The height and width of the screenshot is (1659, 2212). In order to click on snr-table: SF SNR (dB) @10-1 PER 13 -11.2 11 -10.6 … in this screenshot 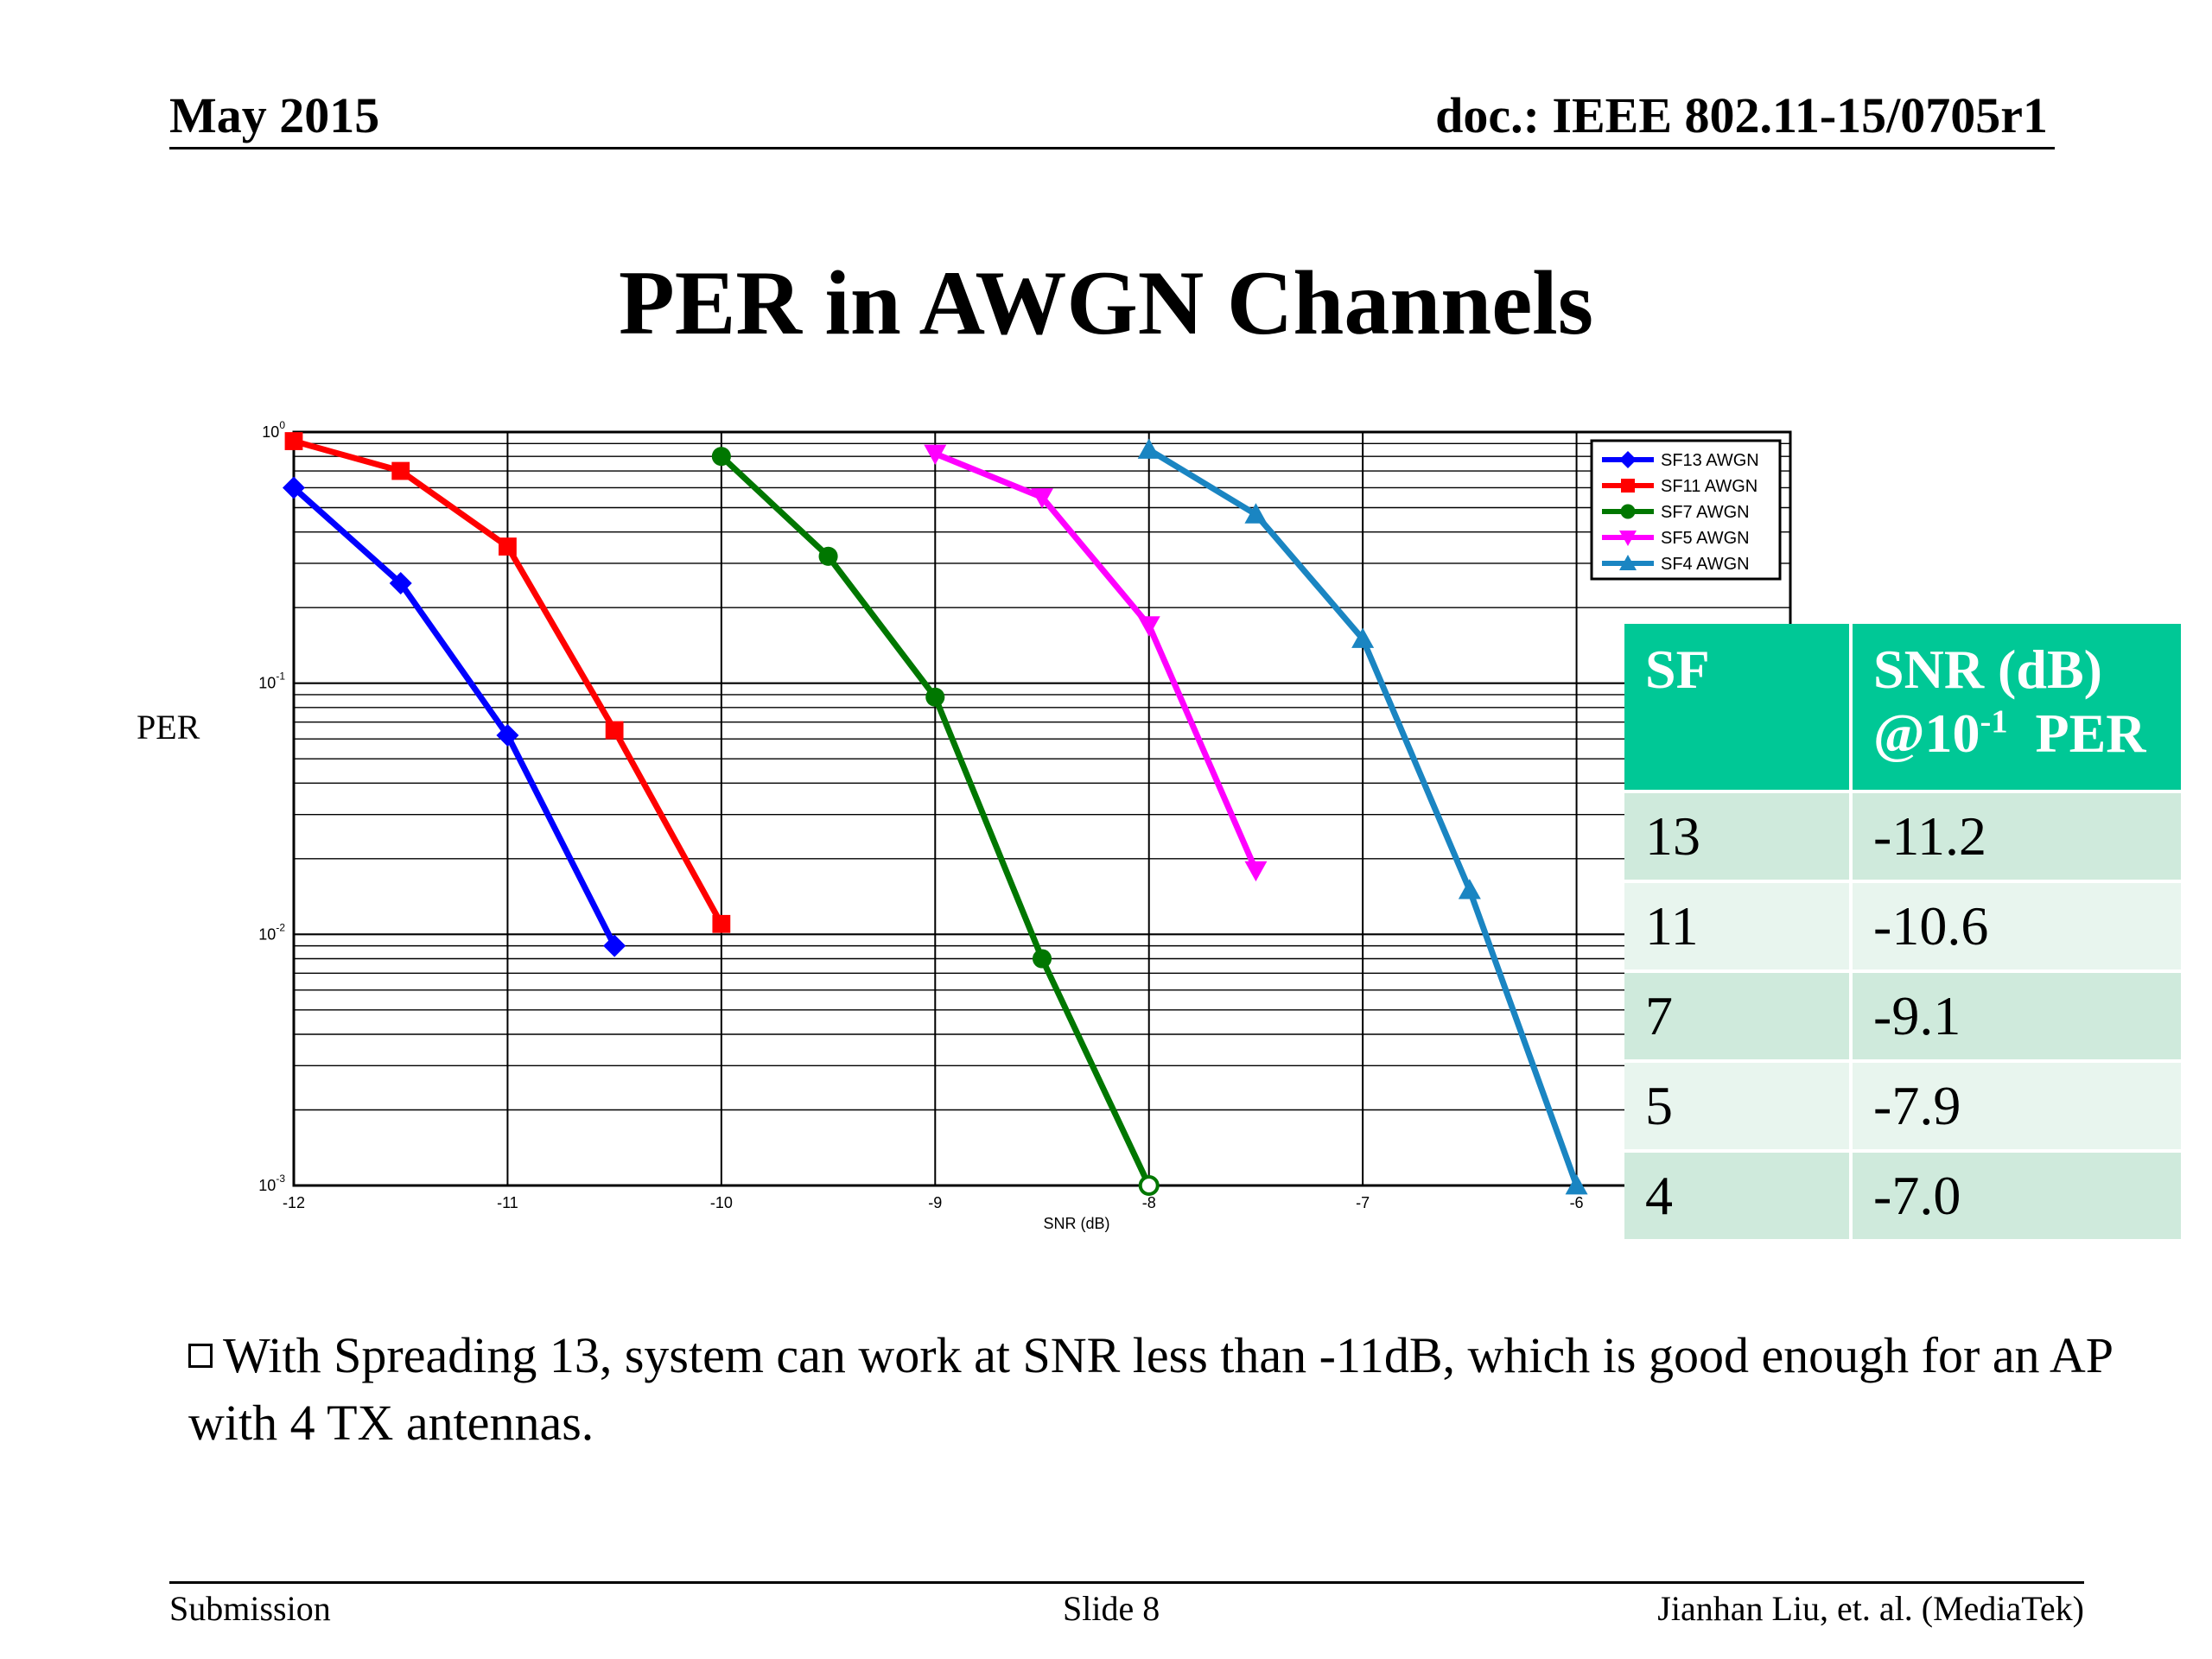, I will do `click(1904, 933)`.